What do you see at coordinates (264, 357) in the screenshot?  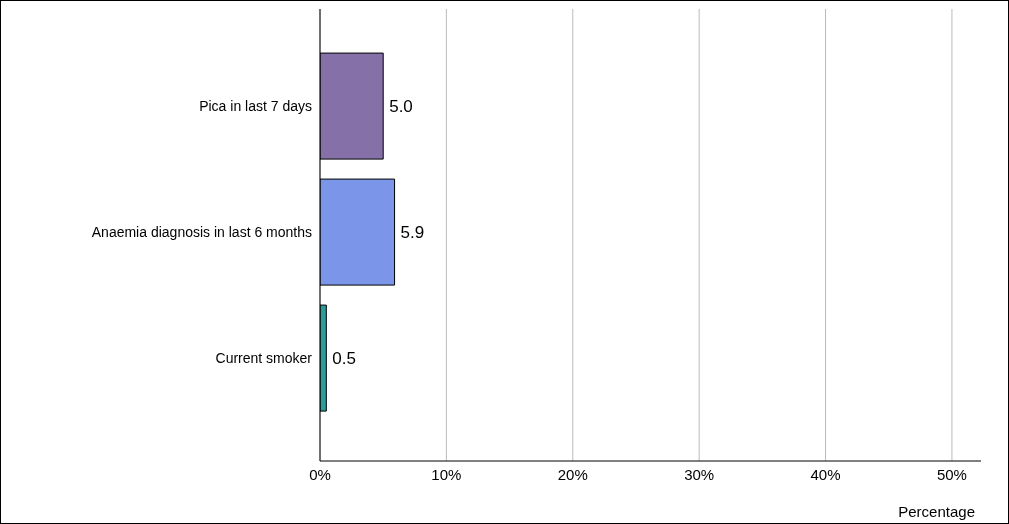 I see `y-tick-label: Current smoker` at bounding box center [264, 357].